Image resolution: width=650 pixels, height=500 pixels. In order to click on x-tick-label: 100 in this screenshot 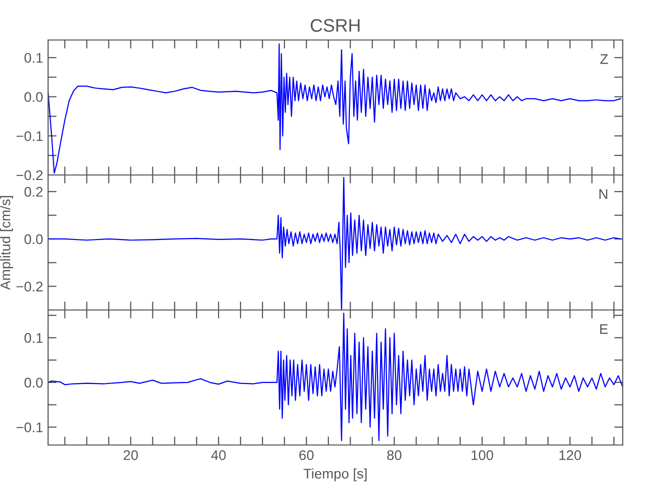, I will do `click(483, 455)`.